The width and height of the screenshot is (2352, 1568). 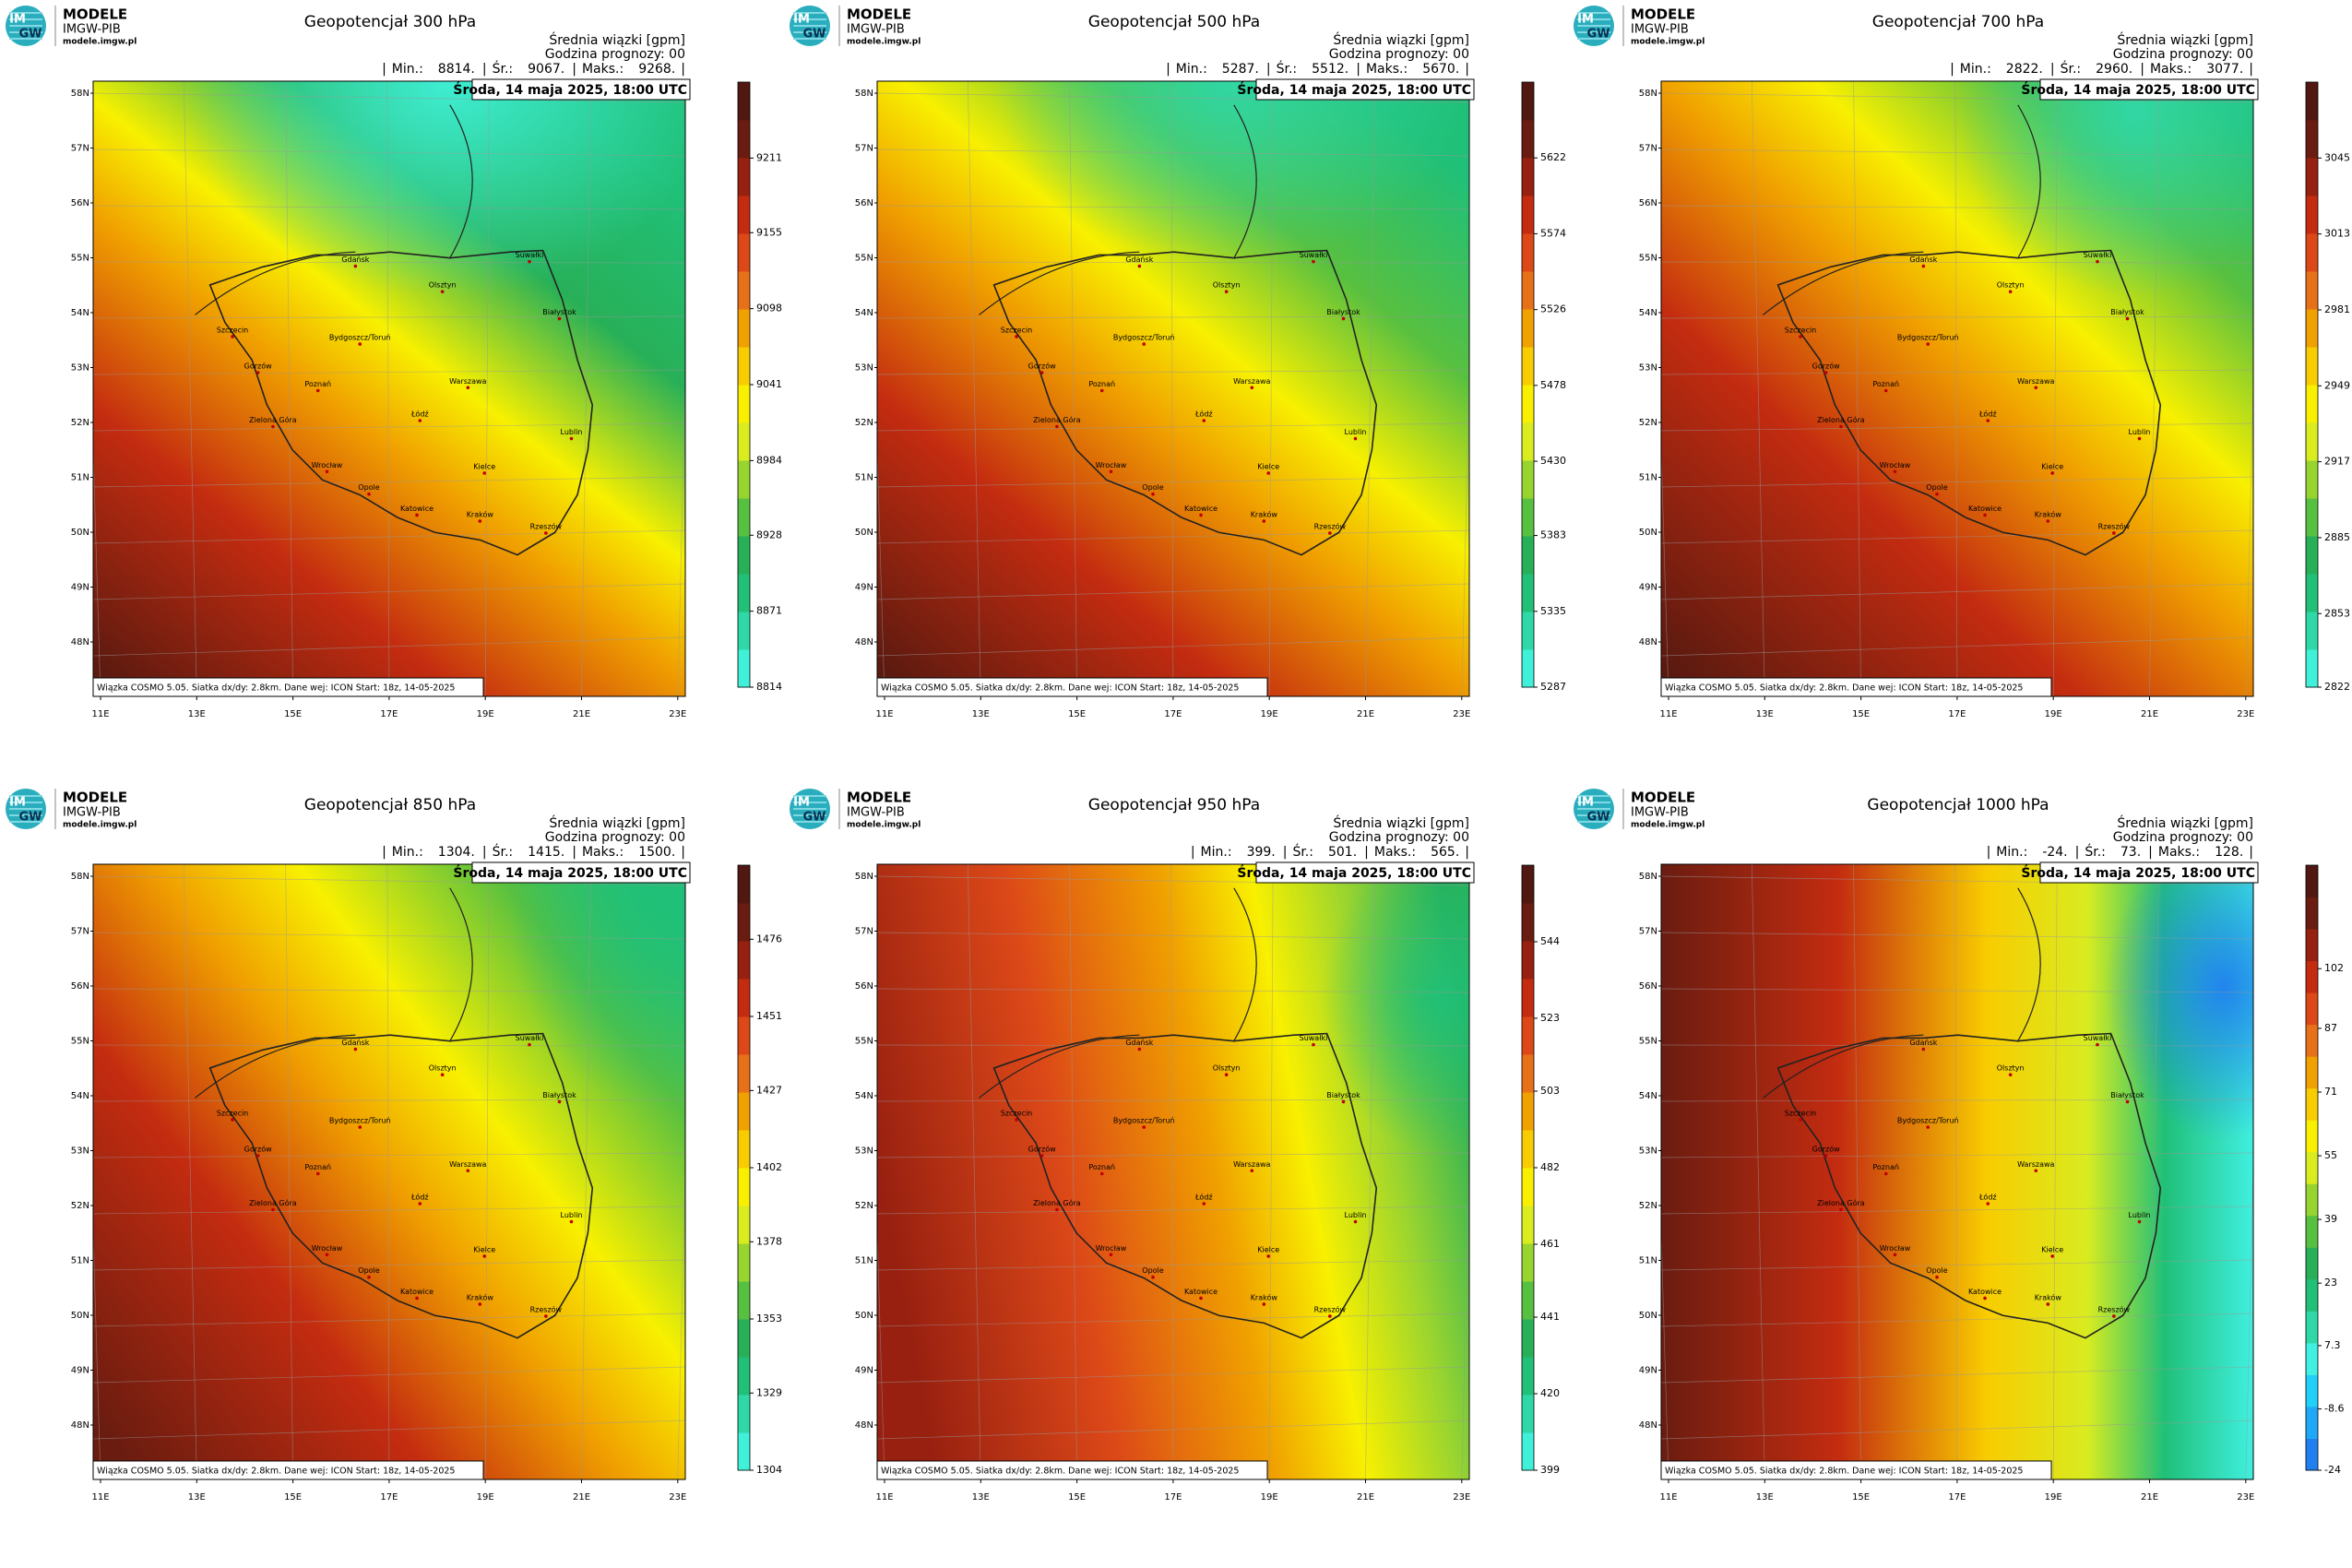 What do you see at coordinates (390, 805) in the screenshot?
I see `panel-title: Geopotencjał 850 hPa` at bounding box center [390, 805].